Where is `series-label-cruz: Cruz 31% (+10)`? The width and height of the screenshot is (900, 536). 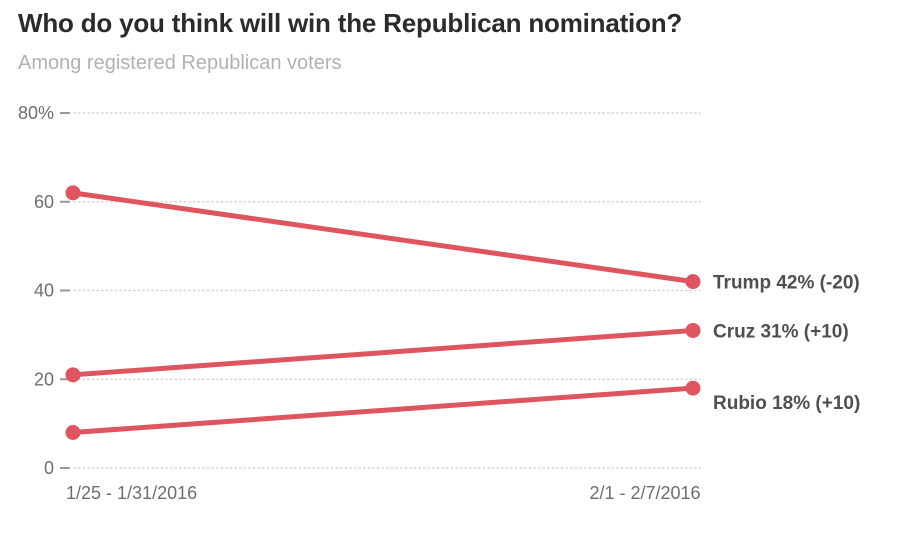
series-label-cruz: Cruz 31% (+10) is located at coordinates (781, 331).